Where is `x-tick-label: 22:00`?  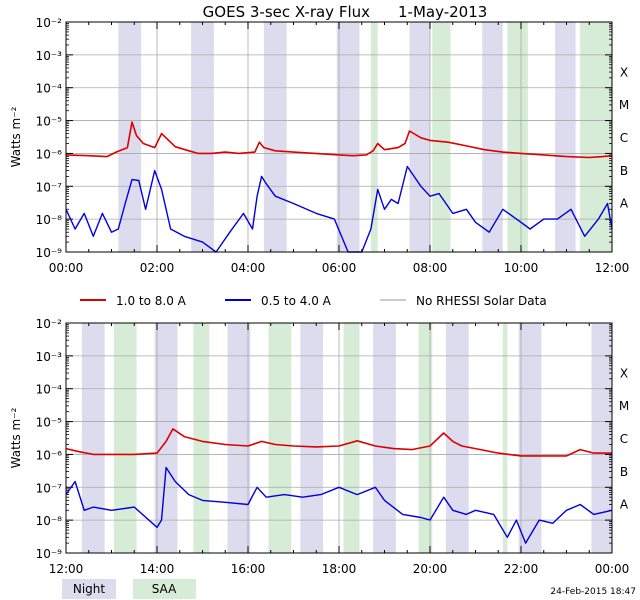 x-tick-label: 22:00 is located at coordinates (521, 569).